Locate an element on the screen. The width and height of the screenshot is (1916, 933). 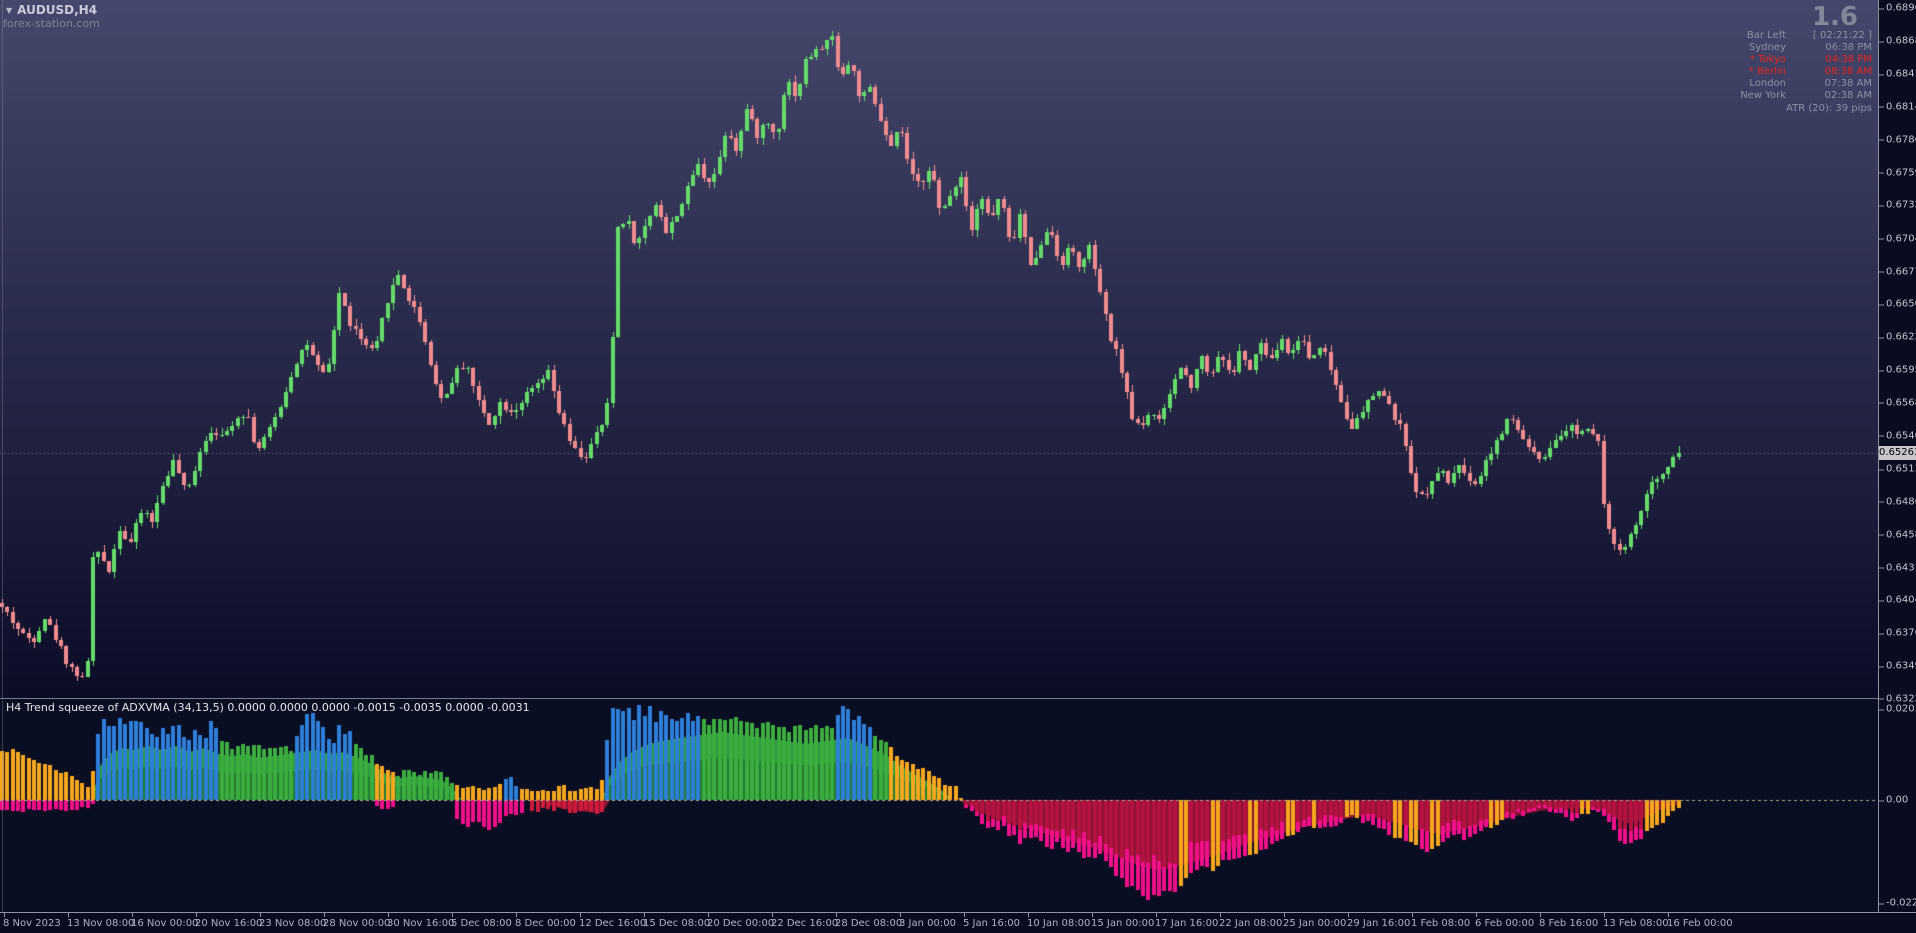
session-row-label: * Tokyo is located at coordinates (1767, 59).